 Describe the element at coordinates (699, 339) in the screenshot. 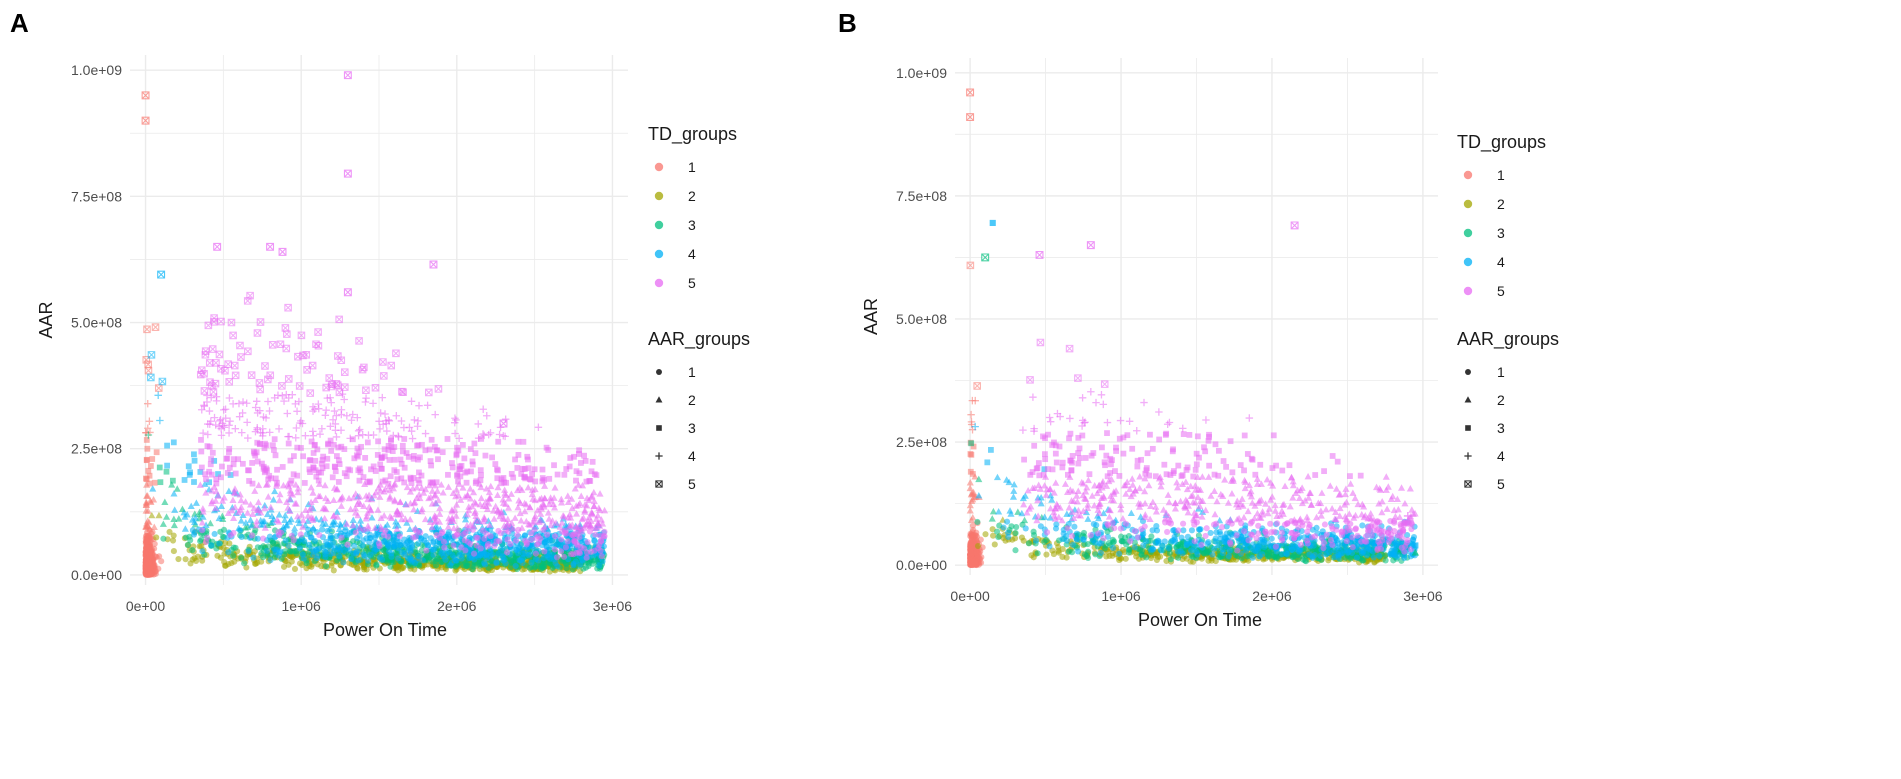

I see `legend-title-aar: AAR_groups` at that location.